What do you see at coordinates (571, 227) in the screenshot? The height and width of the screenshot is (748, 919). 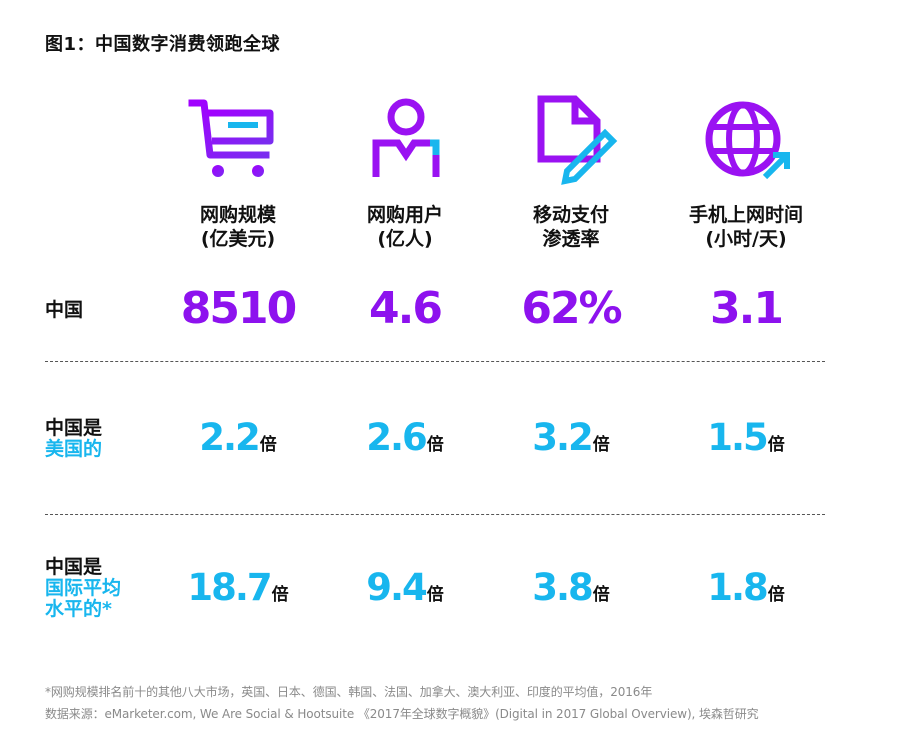 I see `column-header-mobile-payment: 移动支付 渗透率` at bounding box center [571, 227].